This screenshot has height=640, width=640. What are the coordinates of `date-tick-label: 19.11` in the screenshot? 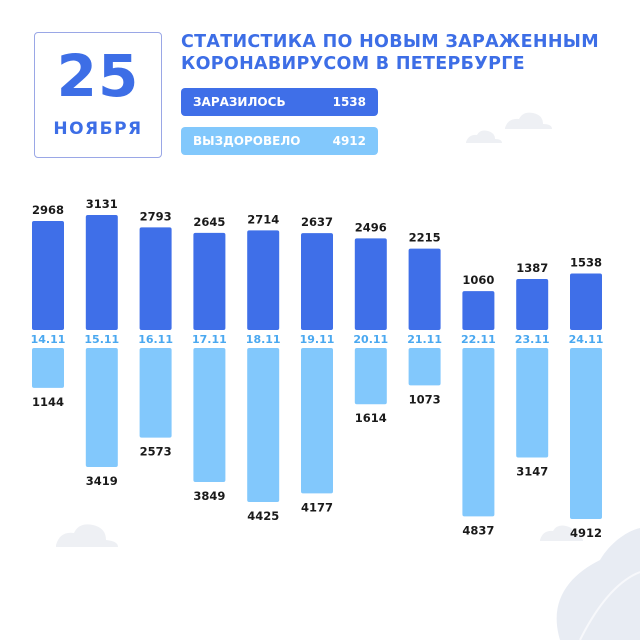 It's located at (317, 339).